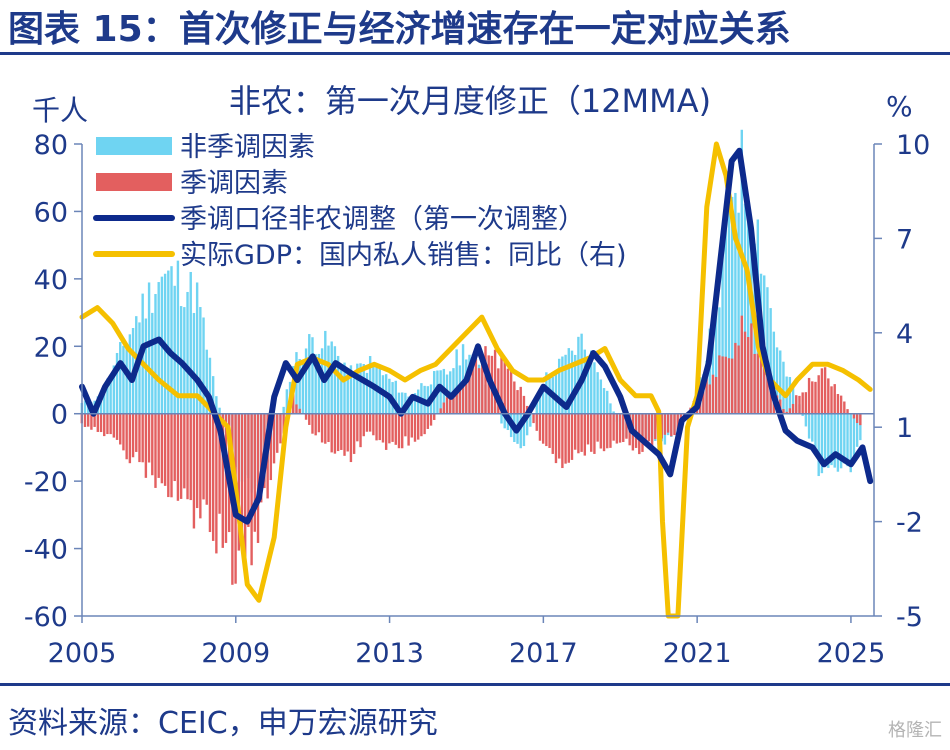 This screenshot has height=750, width=950. What do you see at coordinates (399, 29) in the screenshot?
I see `page-title: 图表 15：首次修正与经济增速存在一定对应关系` at bounding box center [399, 29].